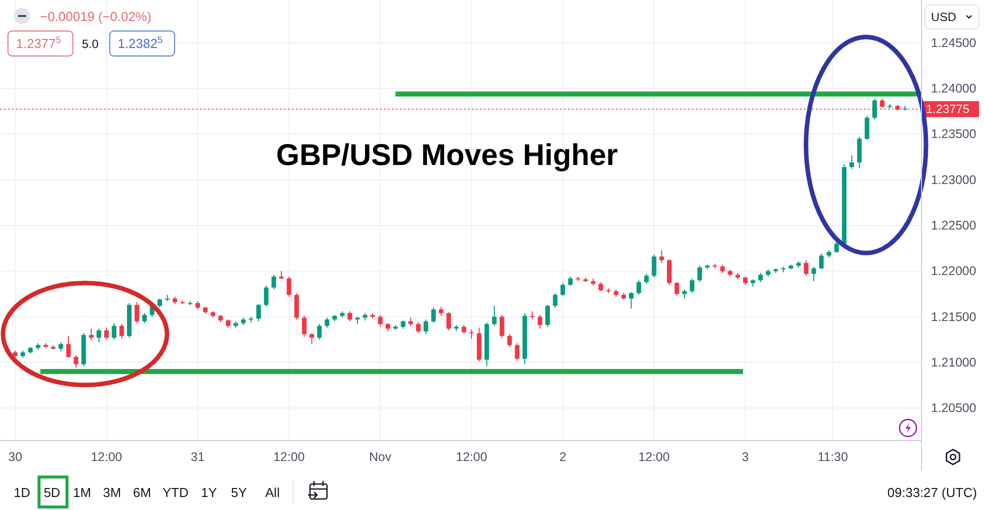  I want to click on y-tick-label: 1.23500, so click(953, 134).